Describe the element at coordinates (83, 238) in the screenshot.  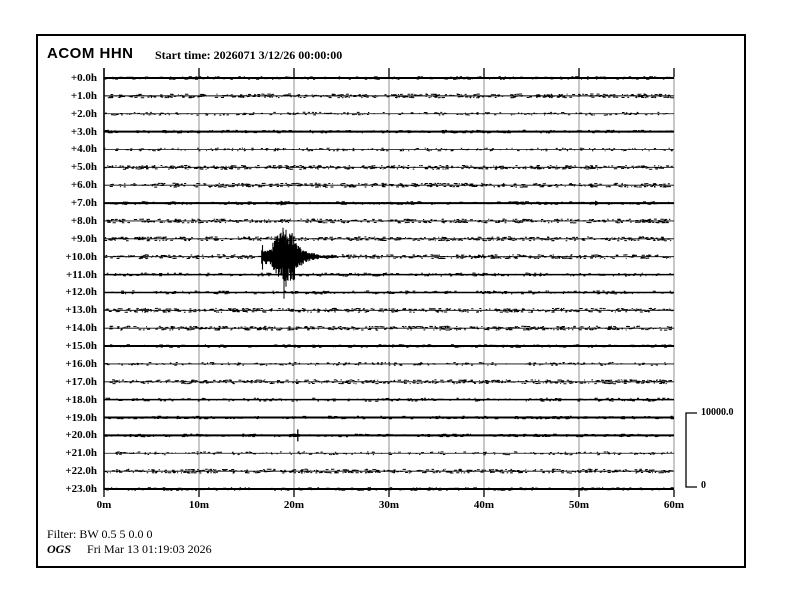
I see `hour-label: +9.0h` at that location.